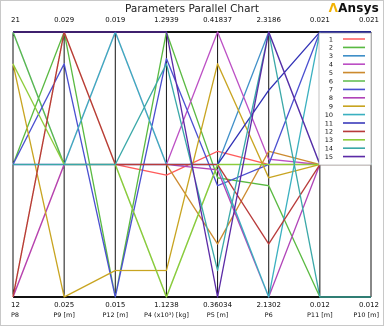 The height and width of the screenshot is (326, 384). I want to click on legend-label: 1, so click(331, 39).